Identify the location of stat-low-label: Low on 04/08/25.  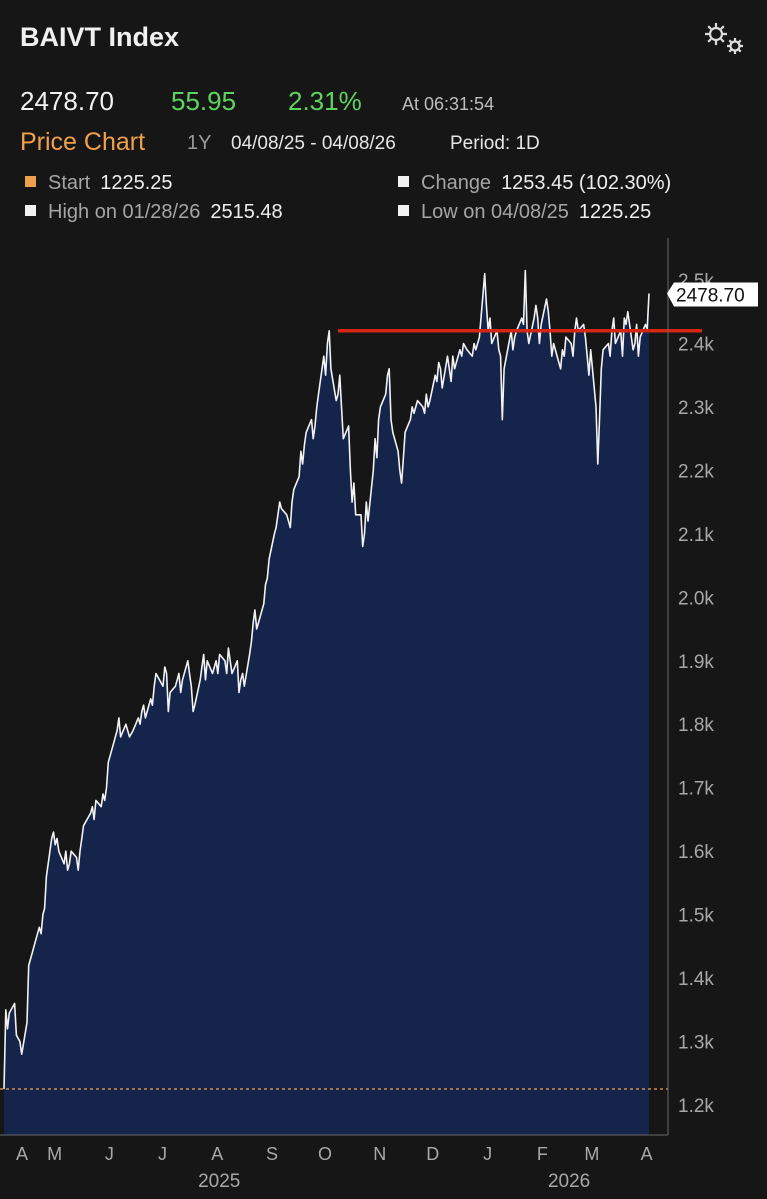
(495, 212).